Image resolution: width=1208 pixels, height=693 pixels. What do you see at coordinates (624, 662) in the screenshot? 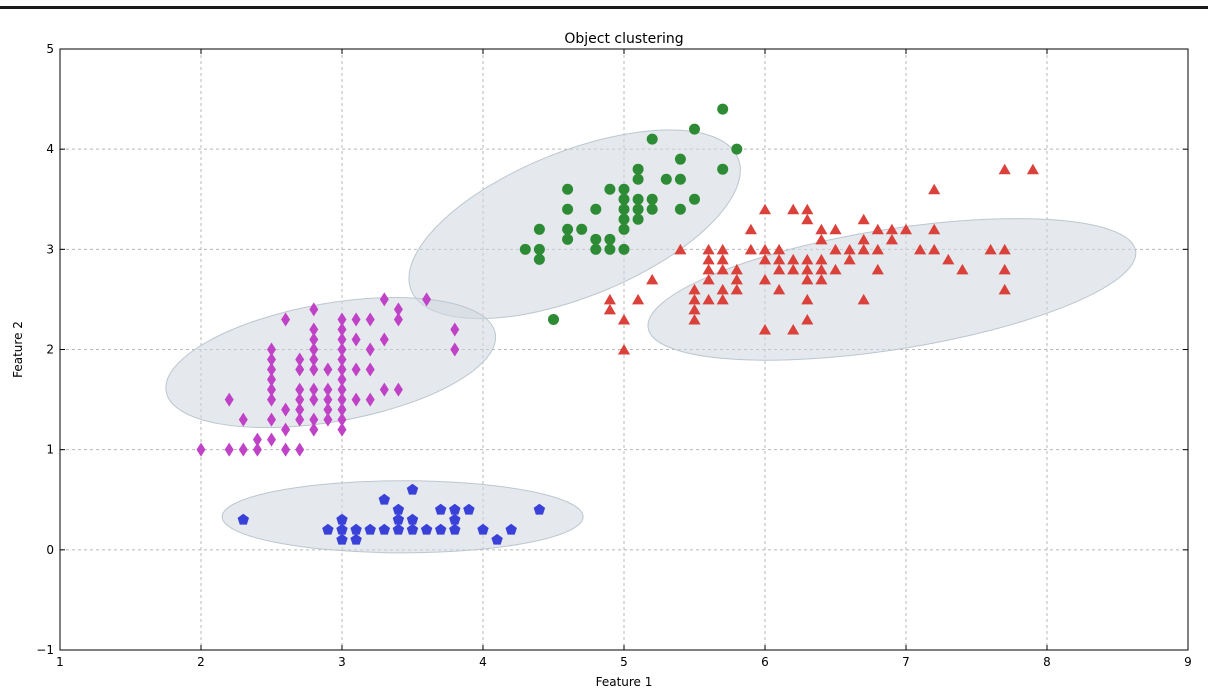
I see `x-tick-label: 5` at bounding box center [624, 662].